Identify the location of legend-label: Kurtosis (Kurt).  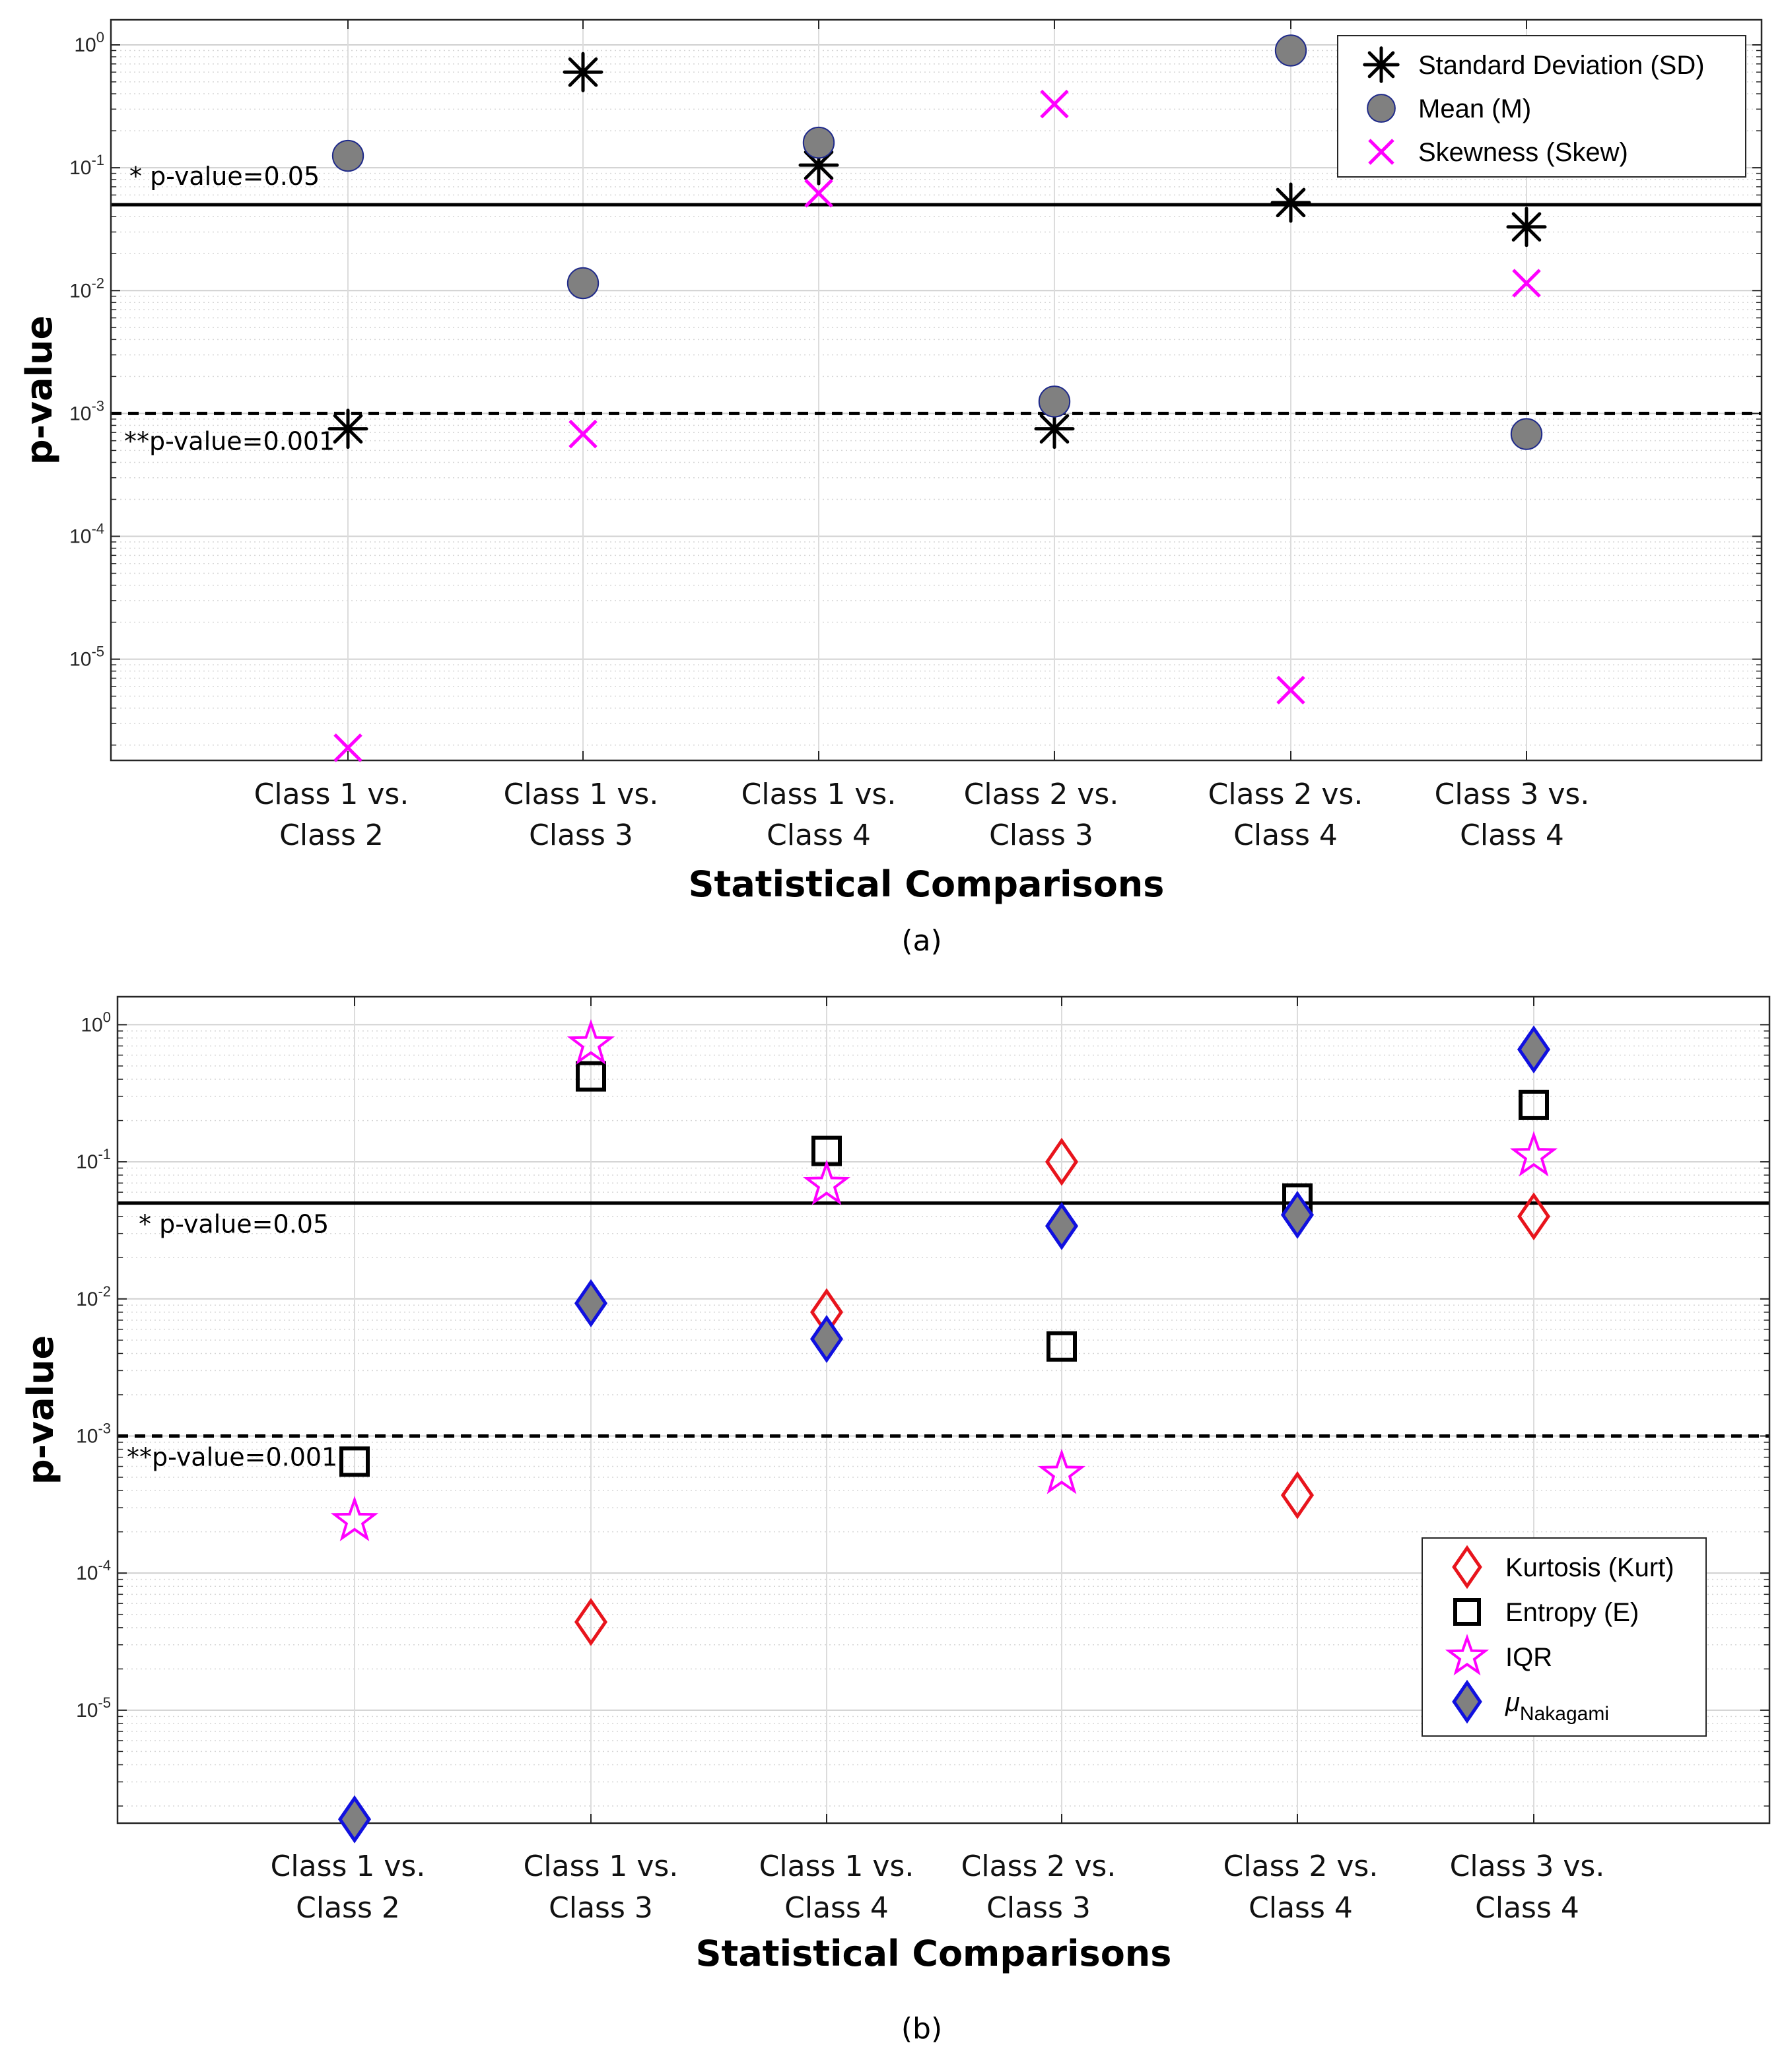
(1590, 1568).